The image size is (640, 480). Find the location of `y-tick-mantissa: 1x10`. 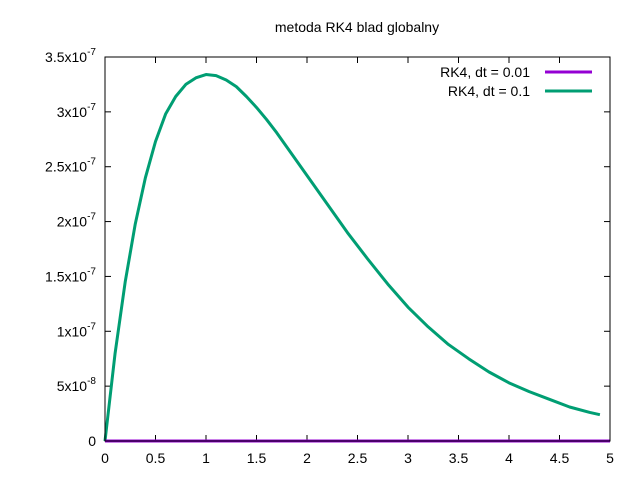

y-tick-mantissa: 1x10 is located at coordinates (72, 331).